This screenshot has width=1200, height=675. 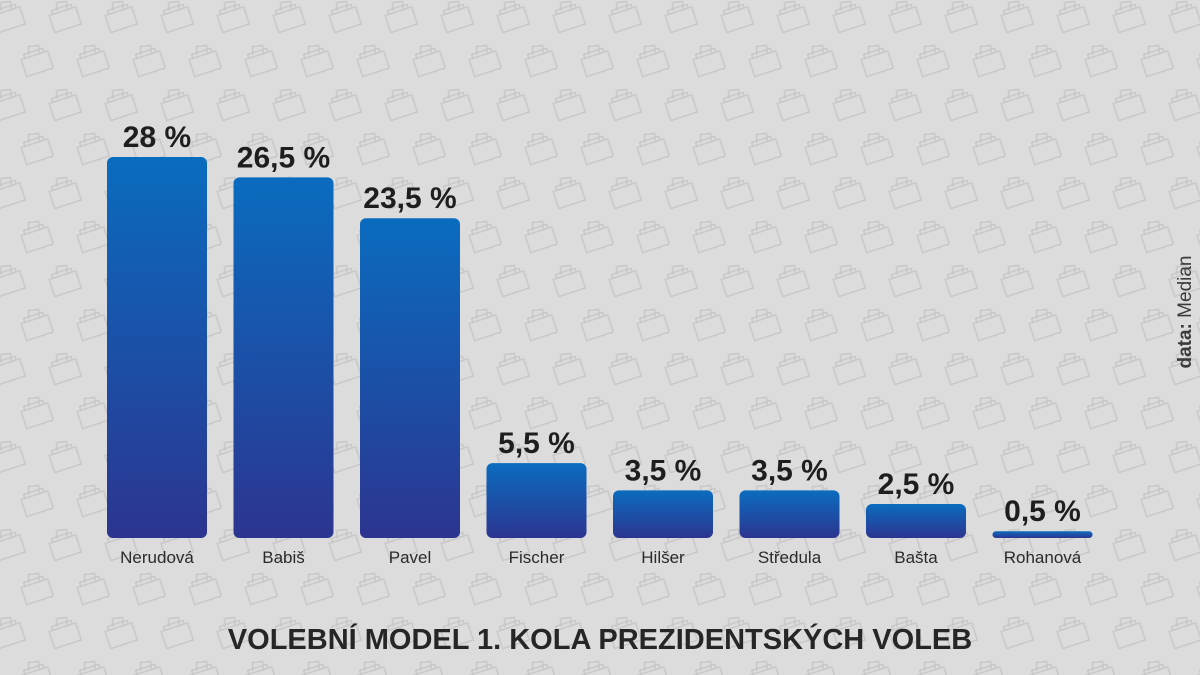 I want to click on value-label: 28 %, so click(x=157, y=137).